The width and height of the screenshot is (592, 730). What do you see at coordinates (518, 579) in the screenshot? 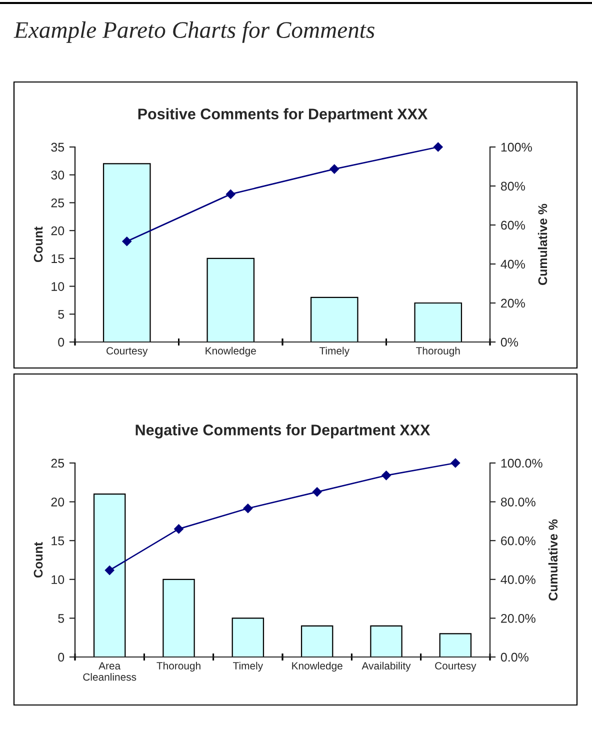
I see `y2-tick-label: 40.0%` at bounding box center [518, 579].